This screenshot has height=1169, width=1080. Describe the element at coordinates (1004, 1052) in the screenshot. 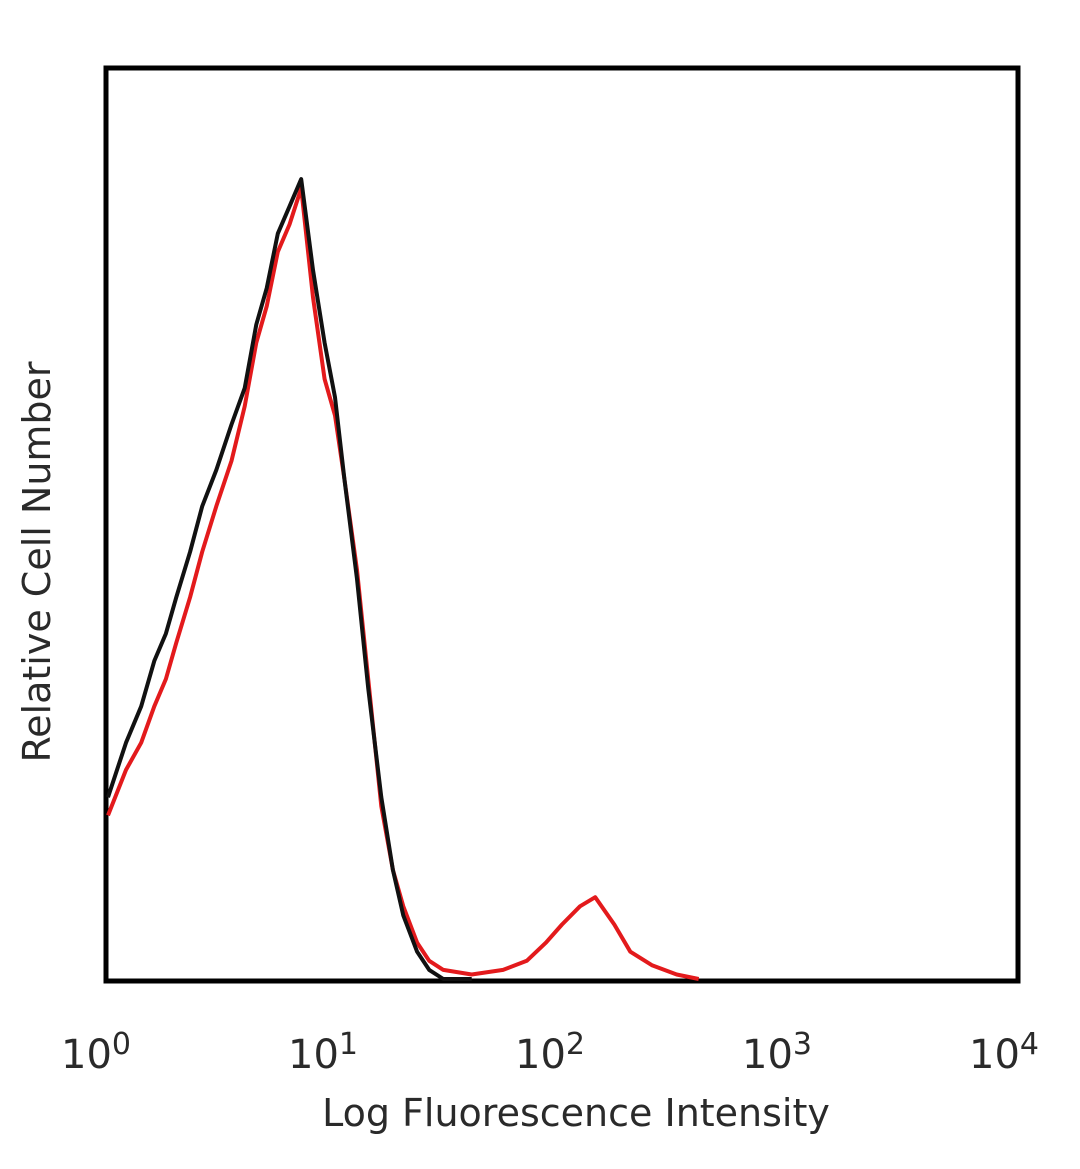

I see `x-tick-label-4: 104` at that location.